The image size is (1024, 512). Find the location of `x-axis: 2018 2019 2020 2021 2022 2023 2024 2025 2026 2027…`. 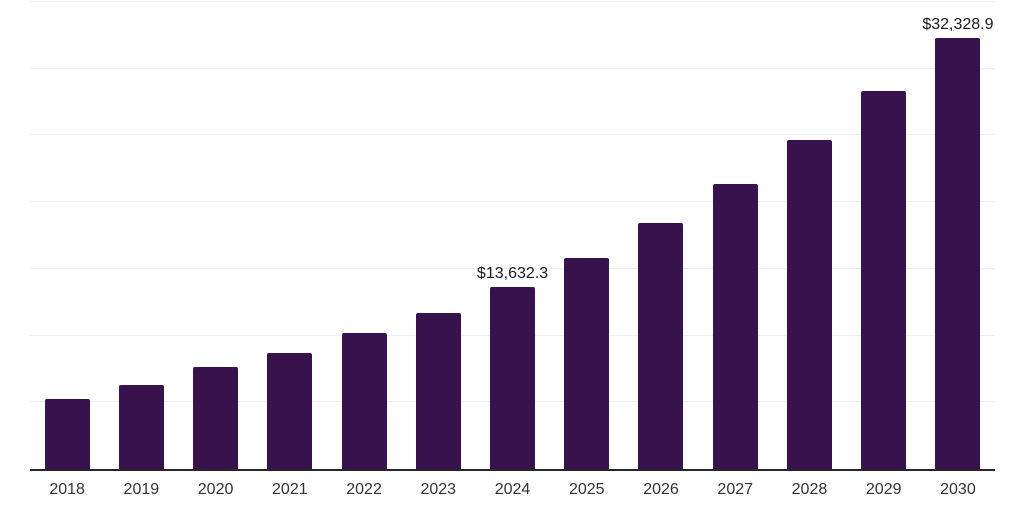

x-axis: 2018 2019 2020 2021 2022 2023 2024 2025 2026 2027… is located at coordinates (512, 490).